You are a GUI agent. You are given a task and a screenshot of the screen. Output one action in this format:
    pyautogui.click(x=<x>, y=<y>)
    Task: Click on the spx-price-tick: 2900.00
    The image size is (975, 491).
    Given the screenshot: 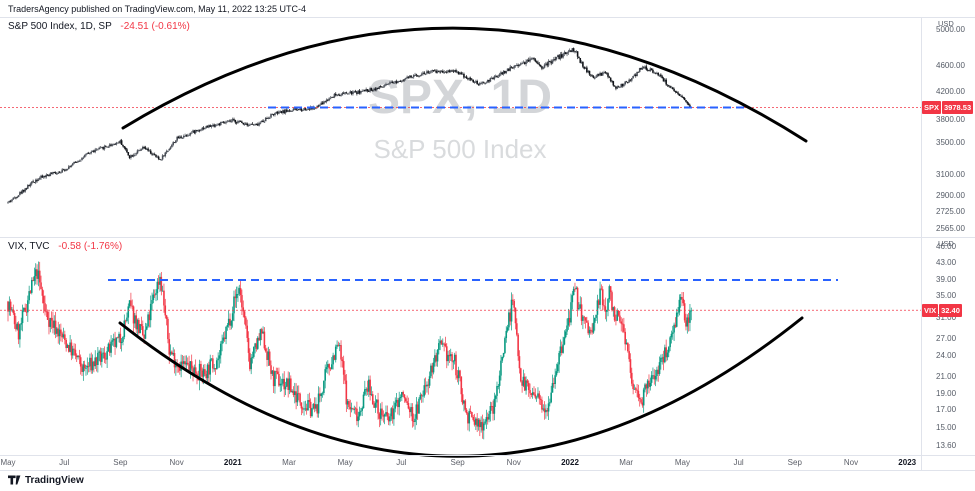 What is the action you would take?
    pyautogui.click(x=950, y=195)
    